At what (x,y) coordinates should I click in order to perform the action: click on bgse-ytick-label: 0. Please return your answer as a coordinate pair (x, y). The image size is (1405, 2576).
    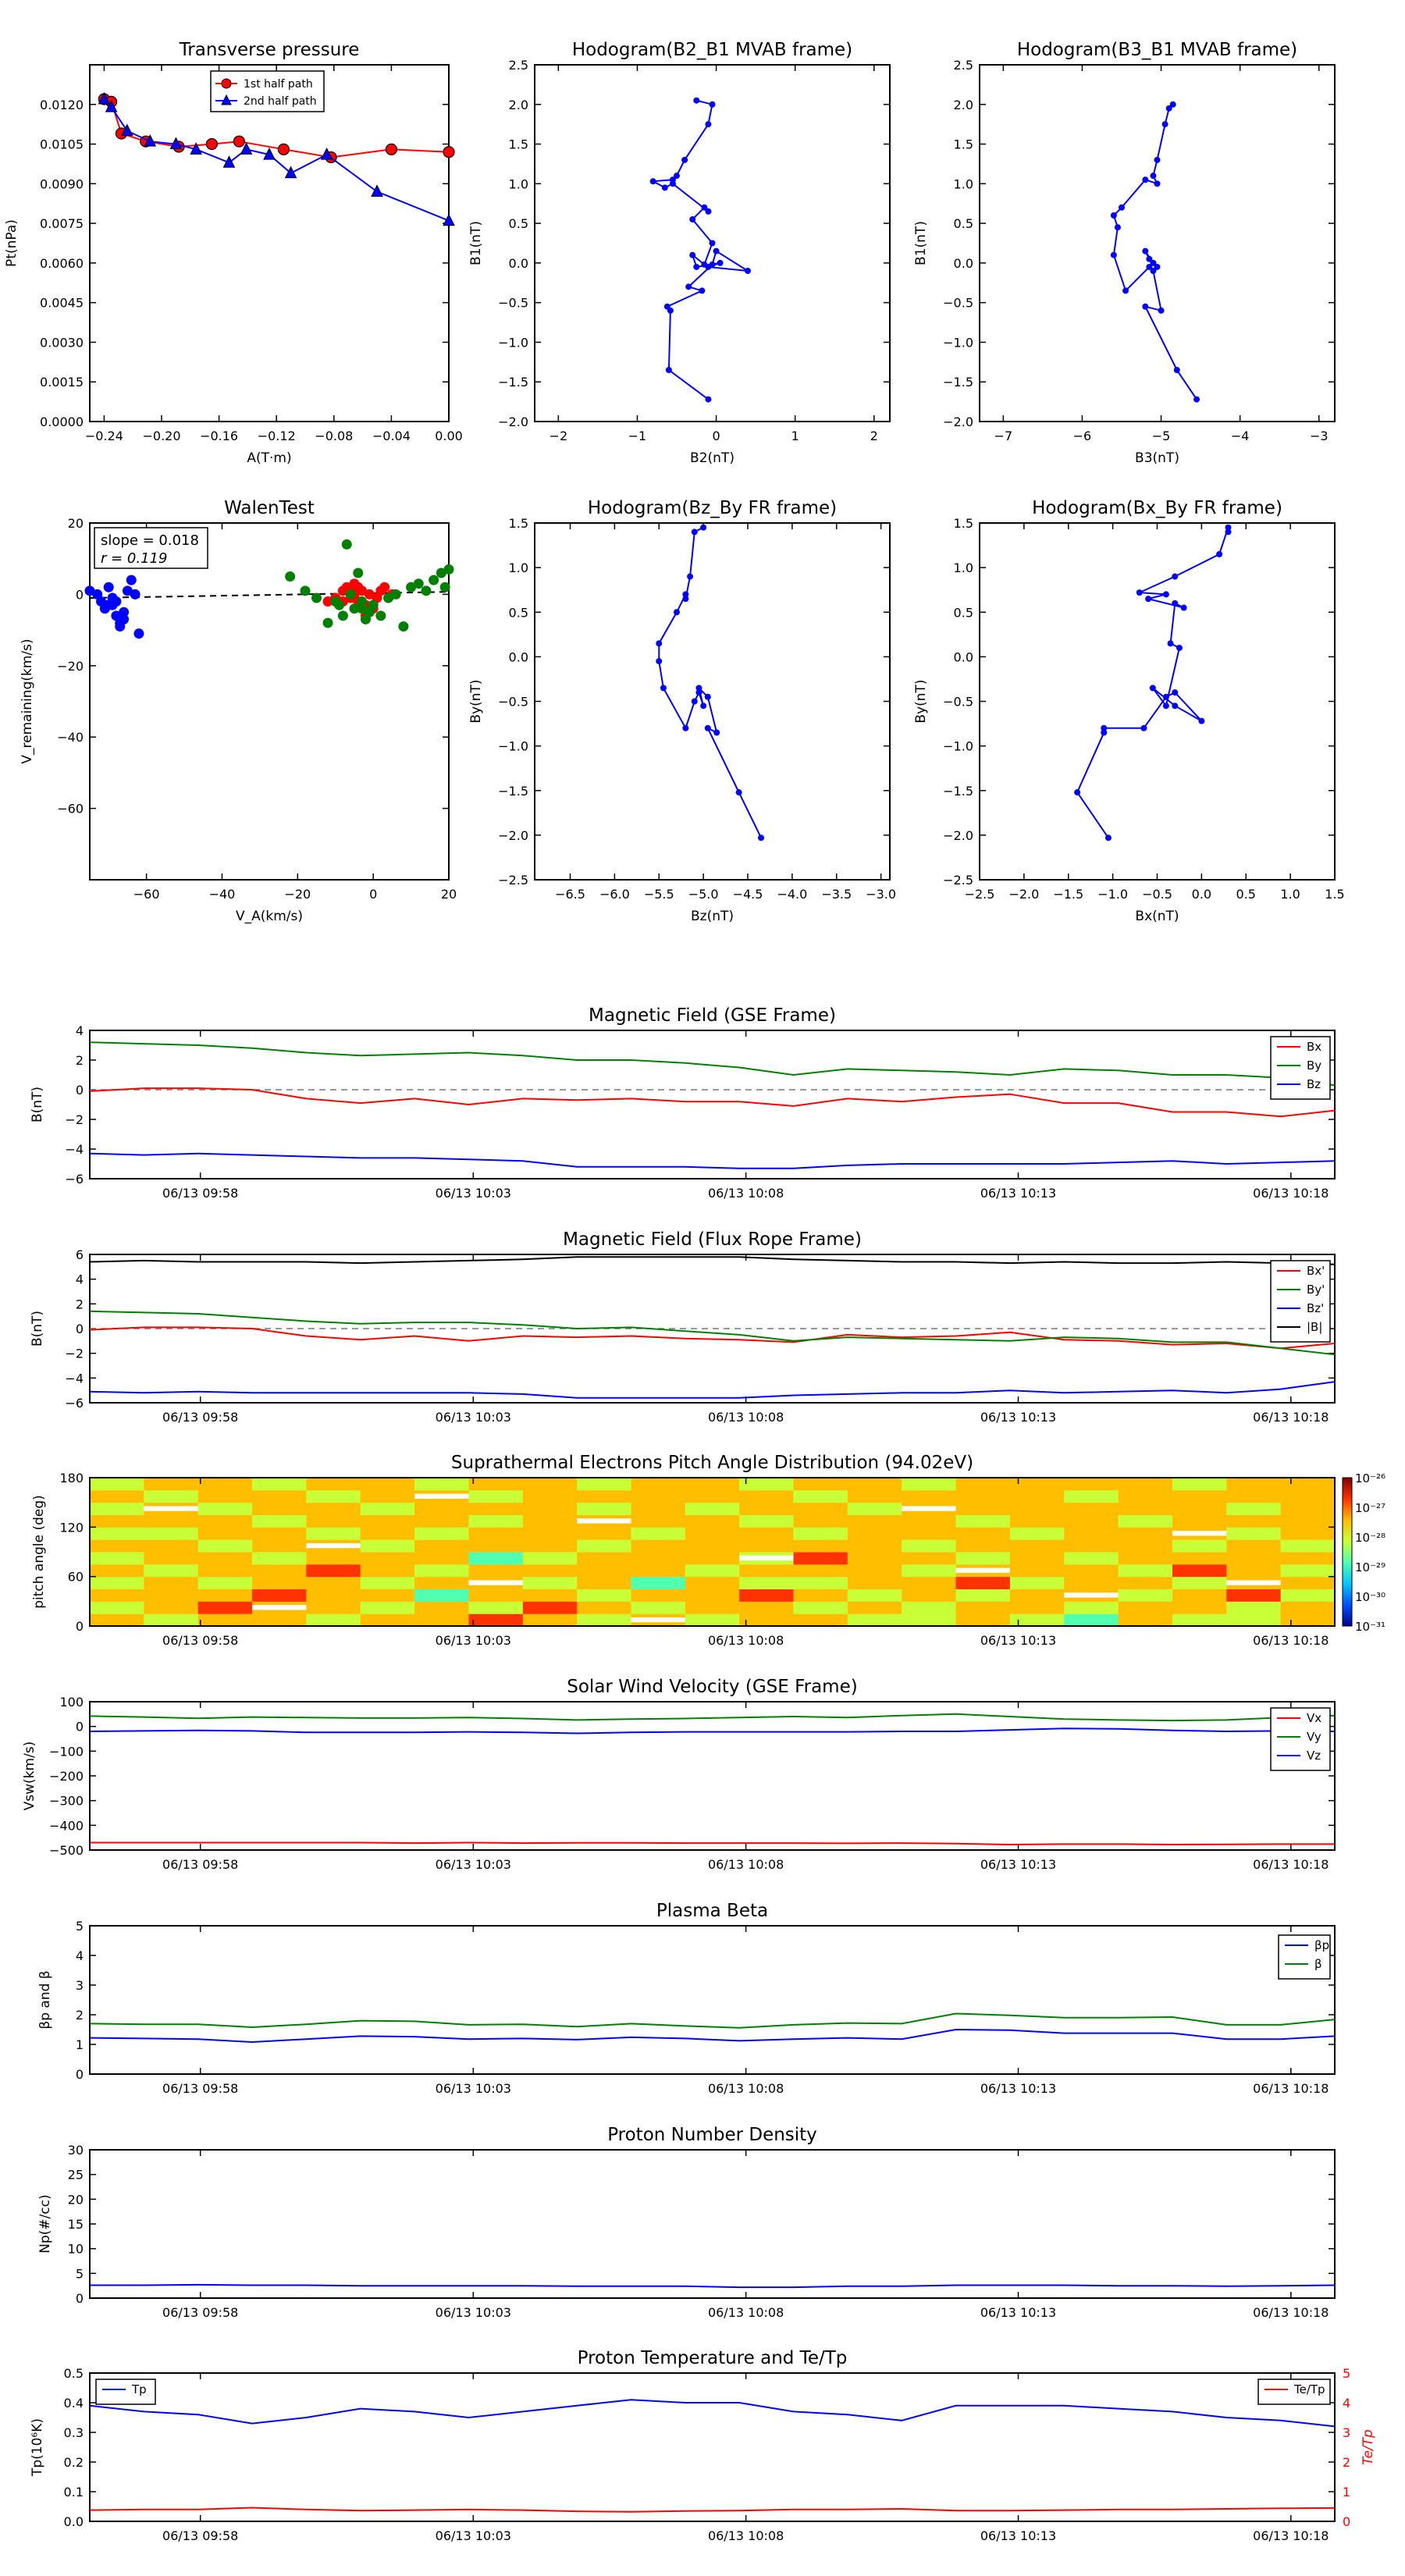
    Looking at the image, I should click on (80, 1090).